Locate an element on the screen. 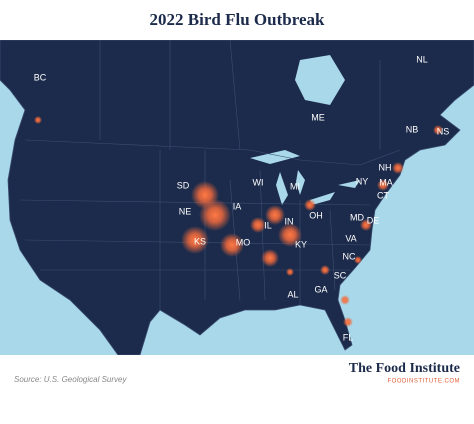  region-label: MA is located at coordinates (386, 182).